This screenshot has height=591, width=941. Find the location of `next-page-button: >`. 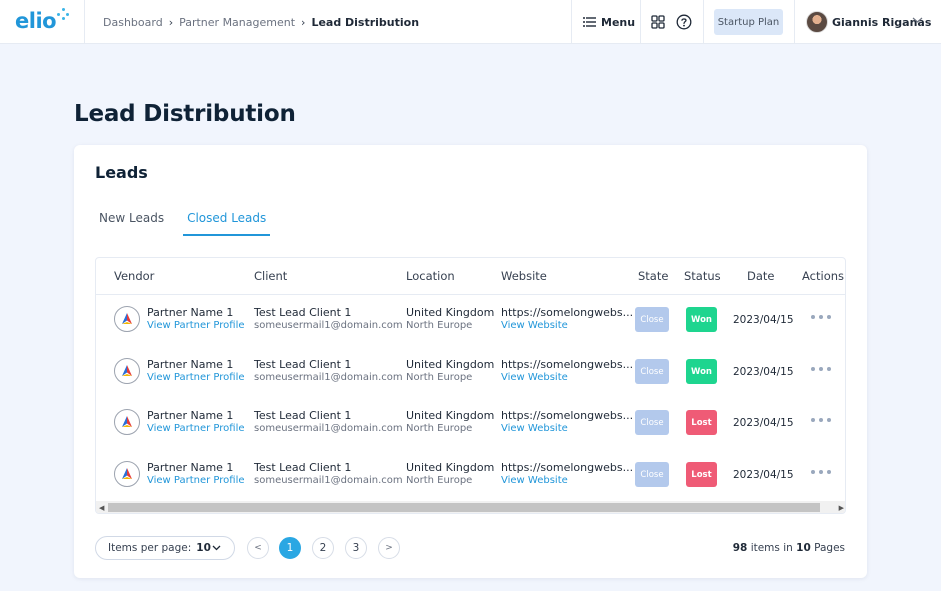

next-page-button: > is located at coordinates (389, 548).